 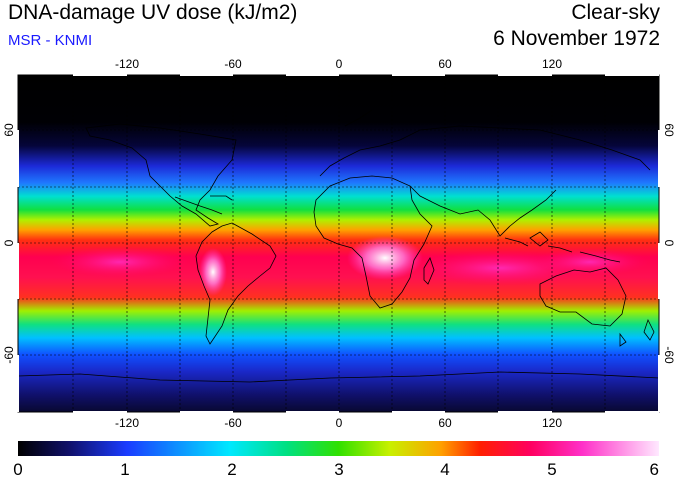 What do you see at coordinates (124, 469) in the screenshot?
I see `colorbar-tick-label: 1` at bounding box center [124, 469].